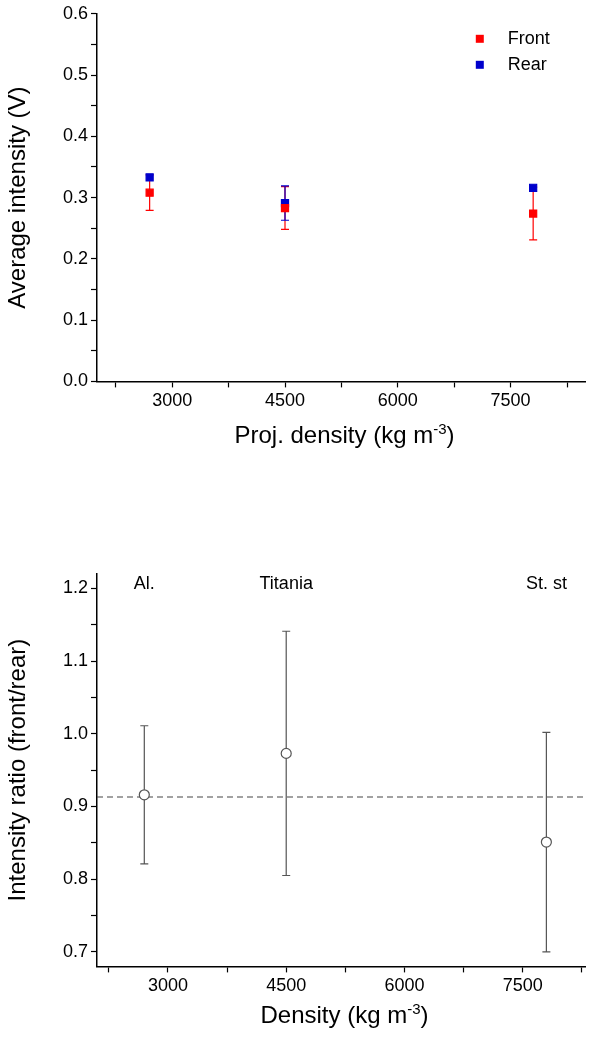  Describe the element at coordinates (546, 582) in the screenshot. I see `annotation: St. st` at that location.